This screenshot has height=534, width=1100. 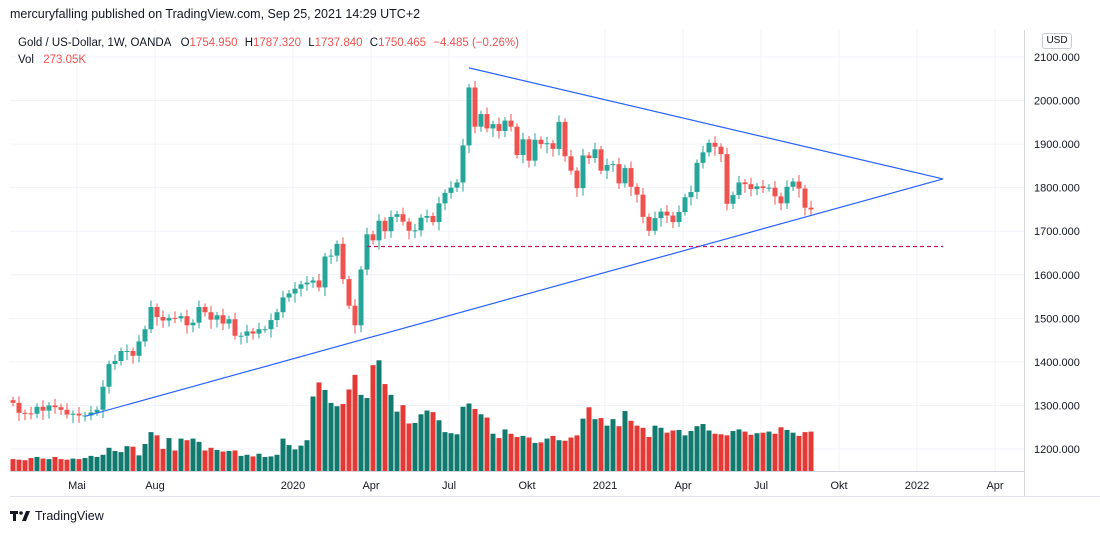 I want to click on time-tick-label: Aug, so click(x=155, y=486).